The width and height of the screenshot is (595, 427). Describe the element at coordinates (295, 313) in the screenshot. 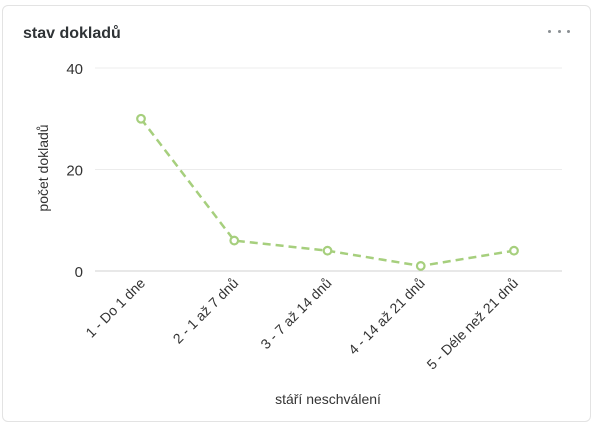

I see `x-tick-label: 3 - 7 až 14 dnů` at that location.